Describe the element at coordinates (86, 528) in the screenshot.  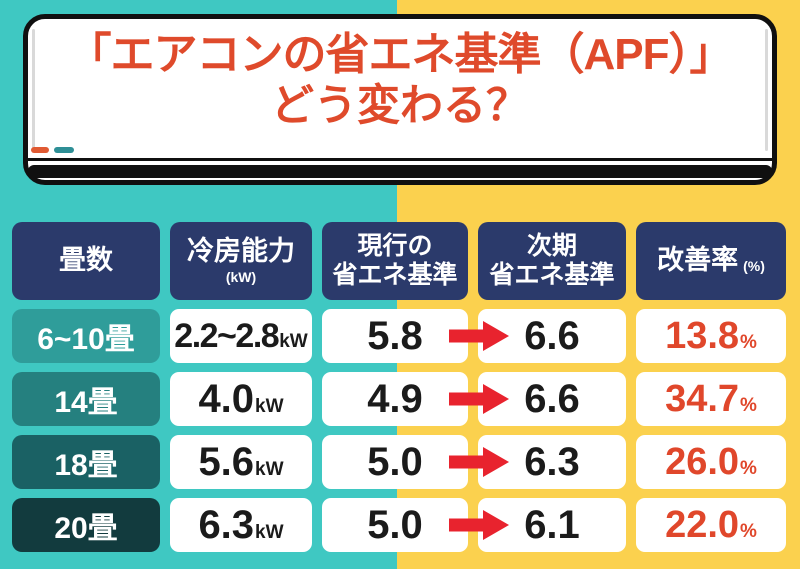
I see `row-label-text: 20畳` at that location.